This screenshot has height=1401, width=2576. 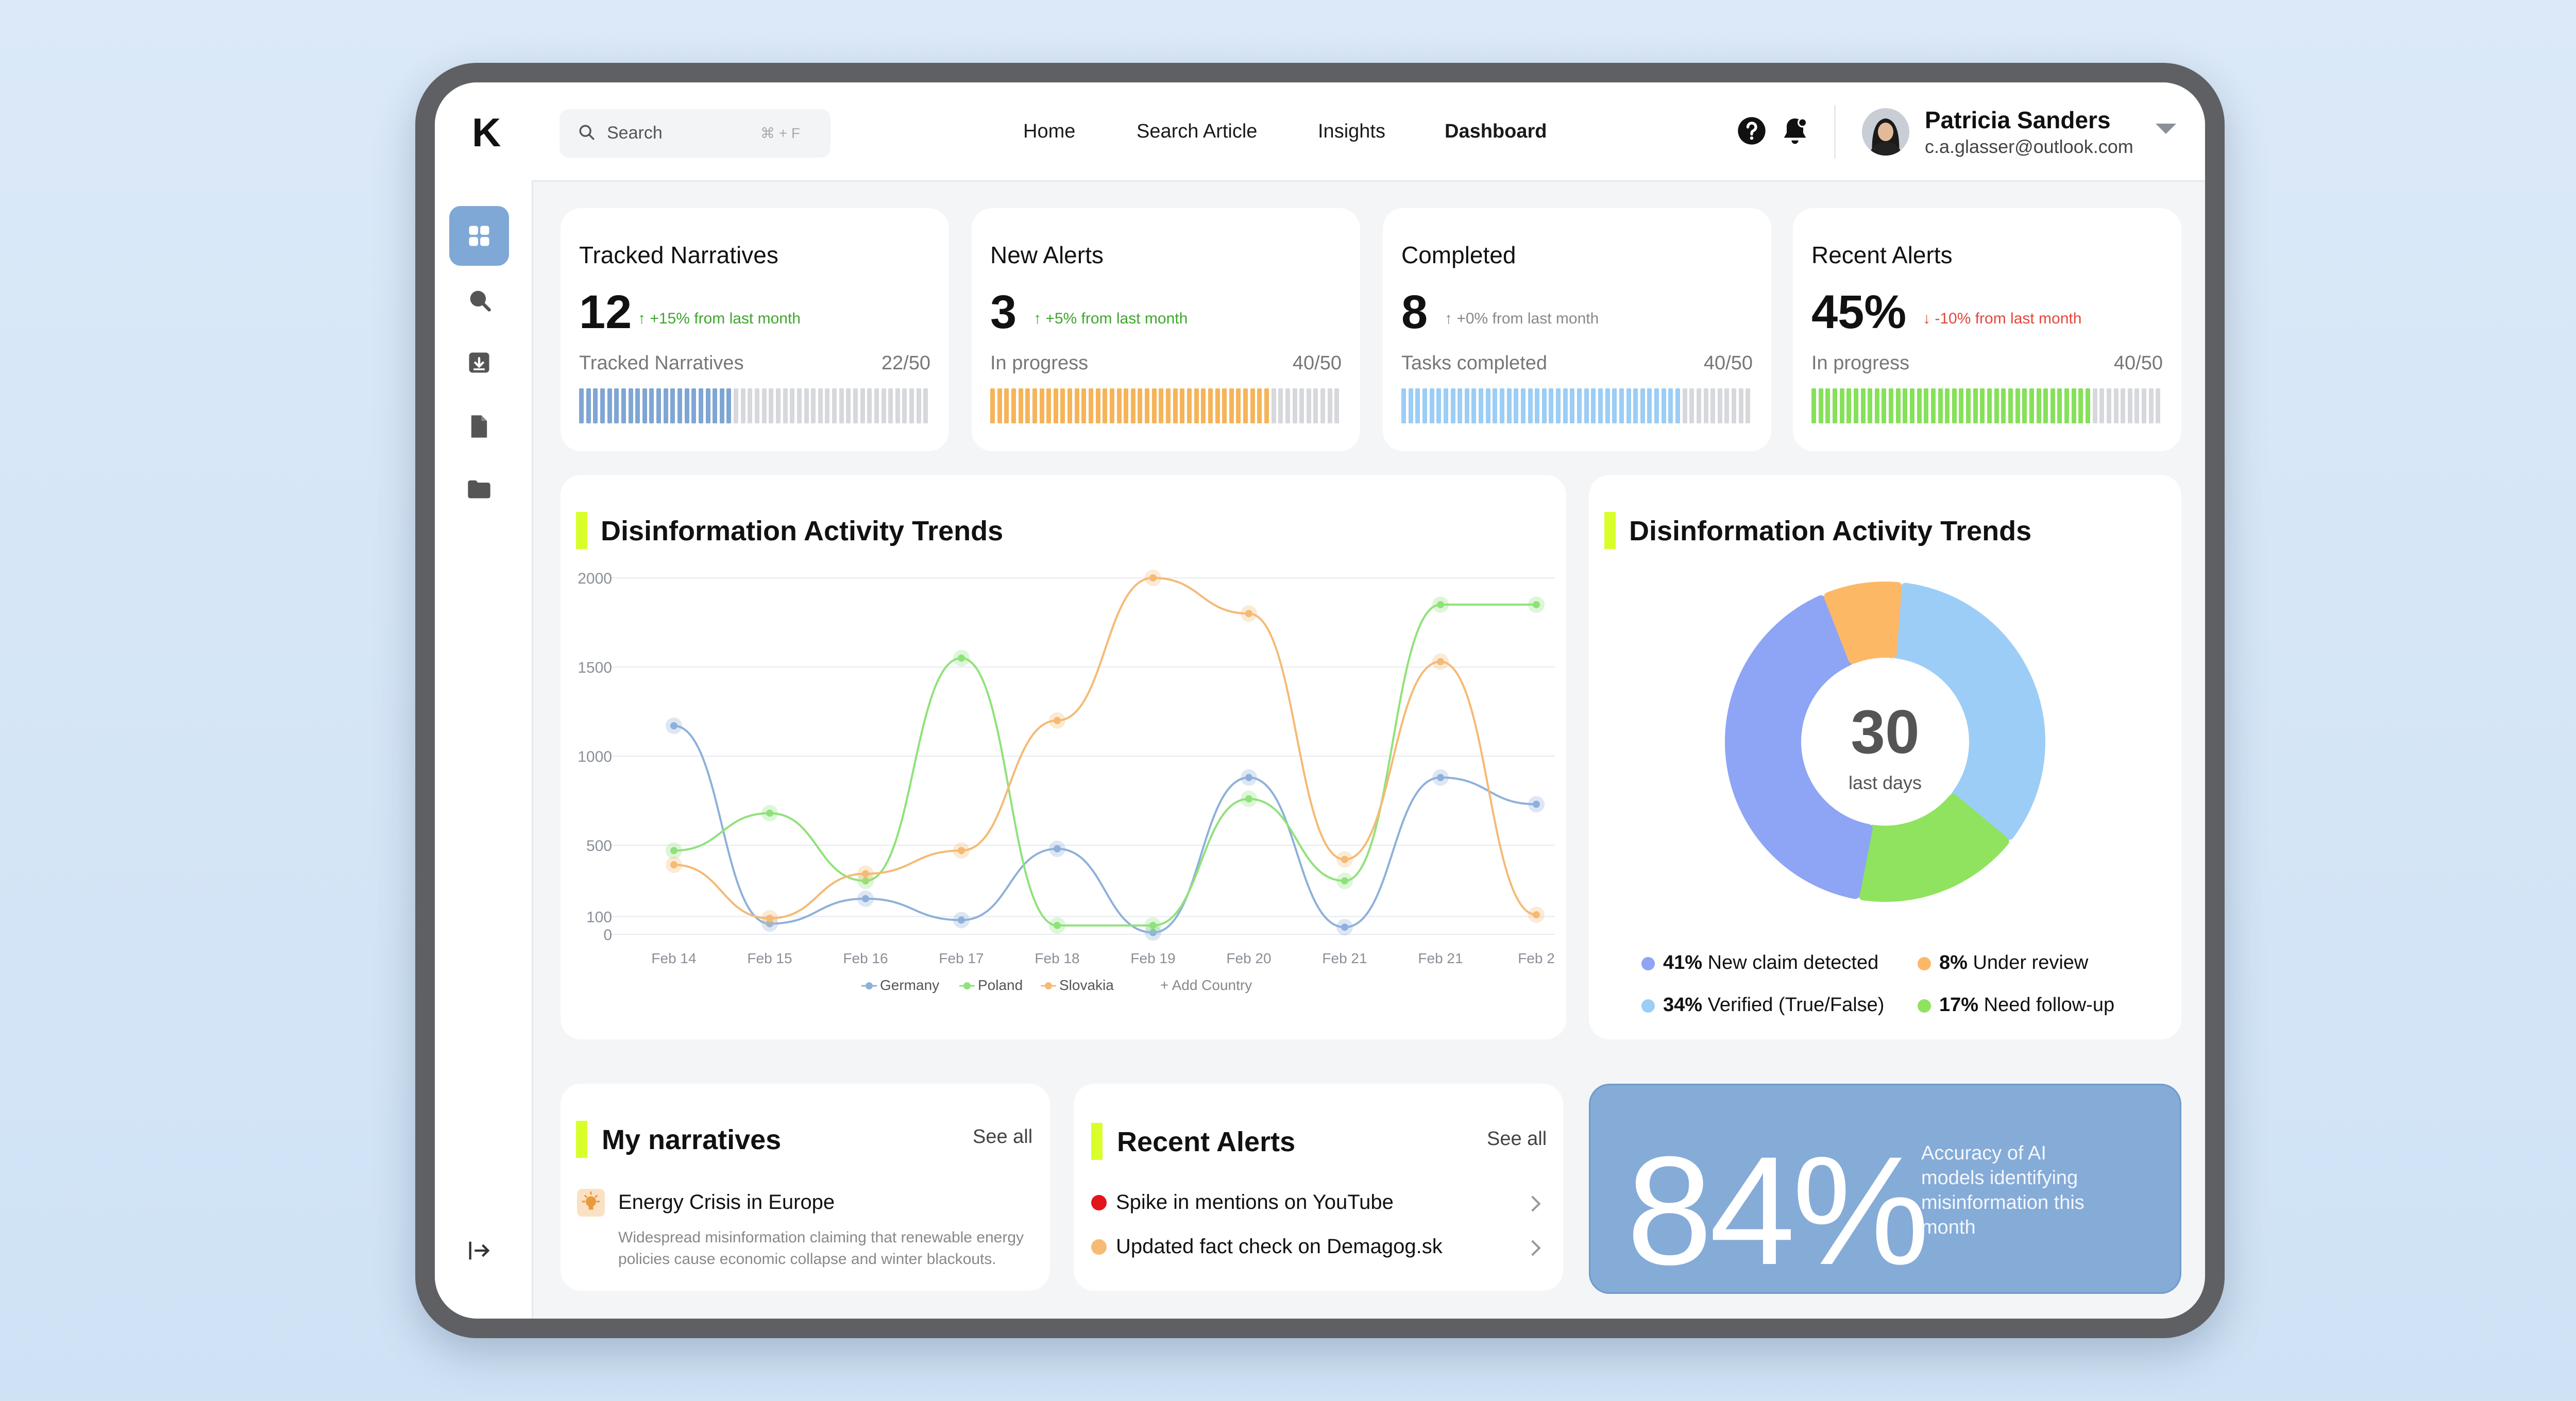 I want to click on add-country-button: + Add Country, so click(x=1206, y=985).